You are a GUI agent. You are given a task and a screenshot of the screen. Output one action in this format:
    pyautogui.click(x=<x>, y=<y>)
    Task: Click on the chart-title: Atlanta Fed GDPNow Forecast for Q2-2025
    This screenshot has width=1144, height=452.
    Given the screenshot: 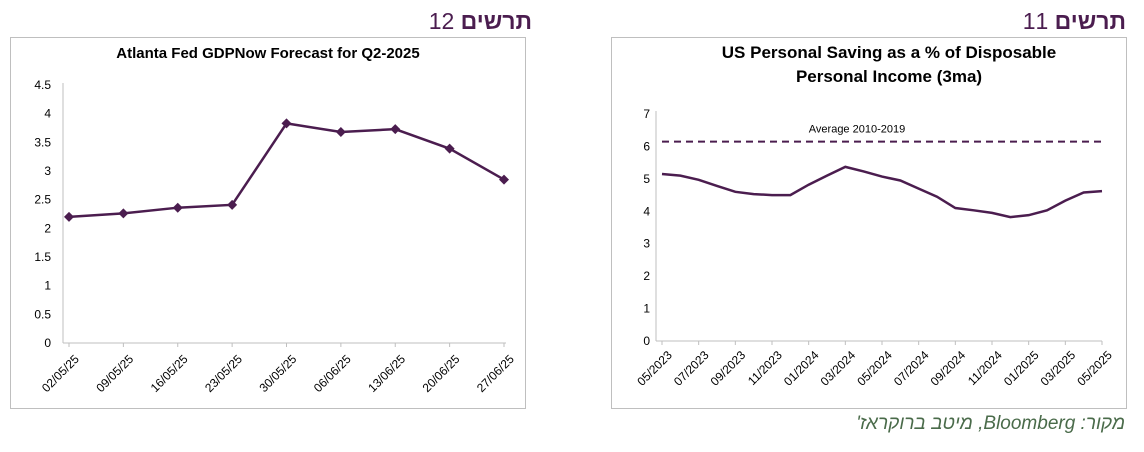 What is the action you would take?
    pyautogui.click(x=267, y=53)
    